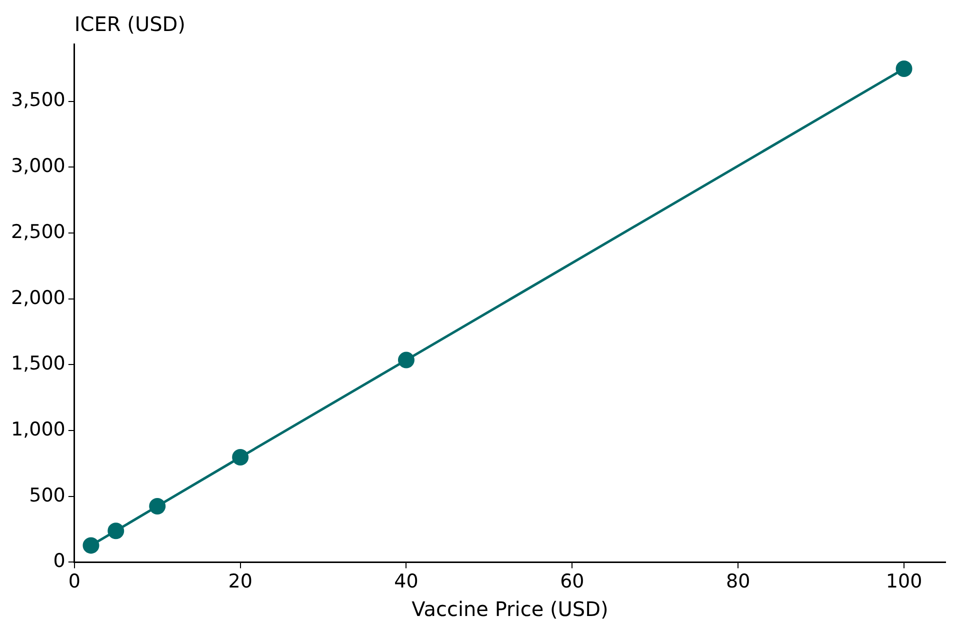 Image resolution: width=963 pixels, height=635 pixels. Describe the element at coordinates (38, 231) in the screenshot. I see `y-tick-label: 2,500` at that location.